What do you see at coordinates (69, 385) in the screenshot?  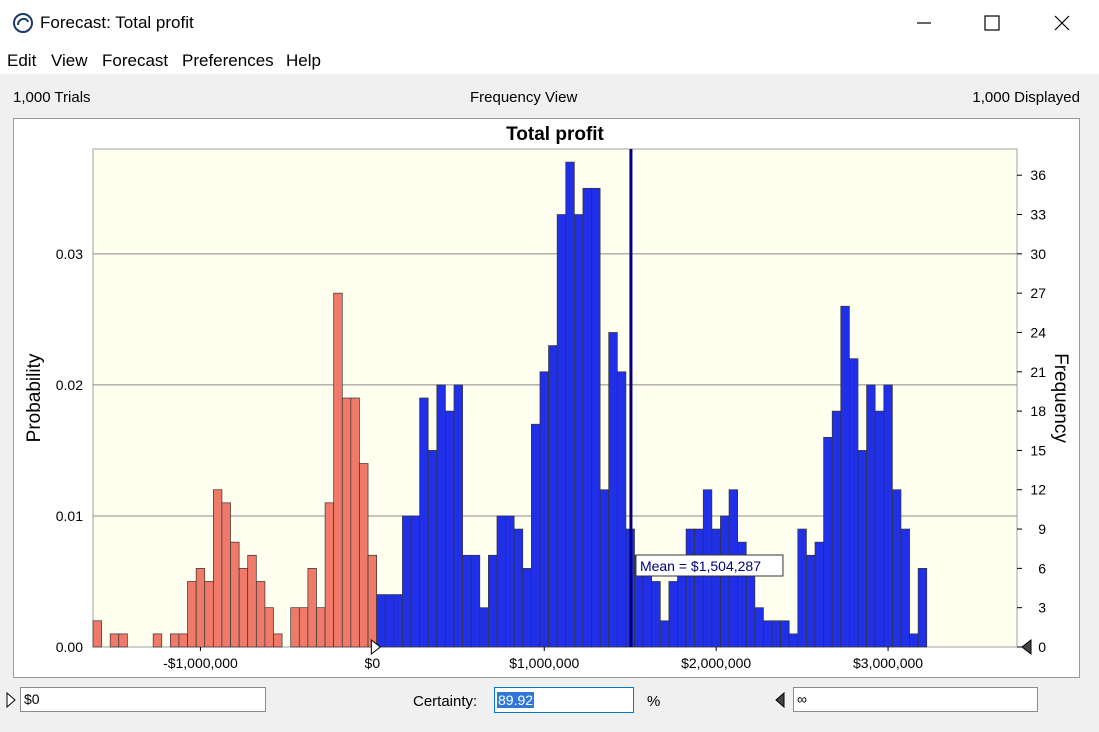 I see `y-tick-label: 0.02` at bounding box center [69, 385].